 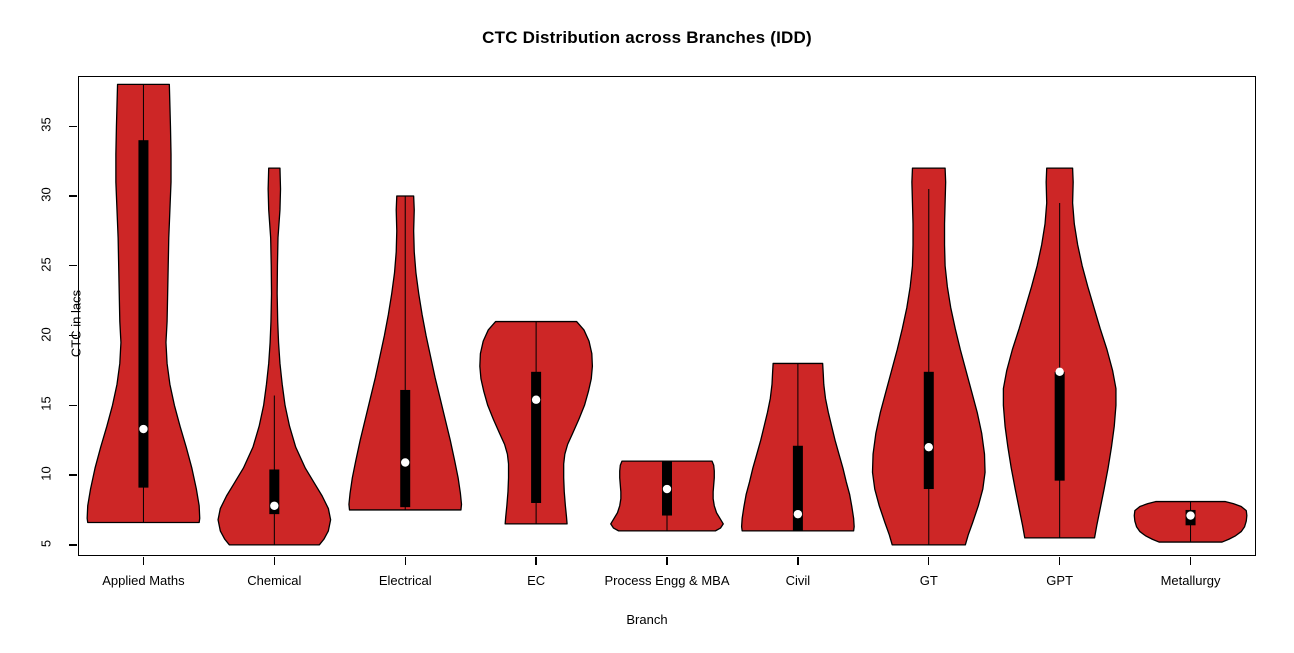 I want to click on violin-density-shape, so click(x=274, y=356).